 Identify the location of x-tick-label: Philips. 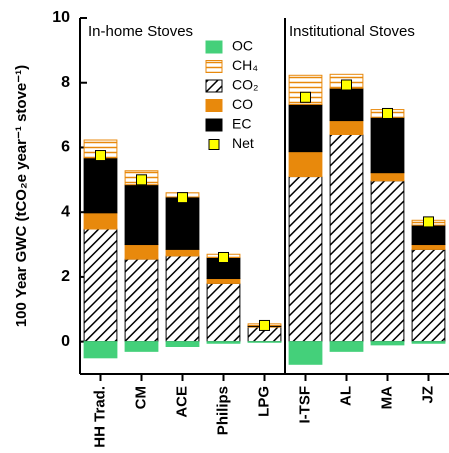
(222, 410).